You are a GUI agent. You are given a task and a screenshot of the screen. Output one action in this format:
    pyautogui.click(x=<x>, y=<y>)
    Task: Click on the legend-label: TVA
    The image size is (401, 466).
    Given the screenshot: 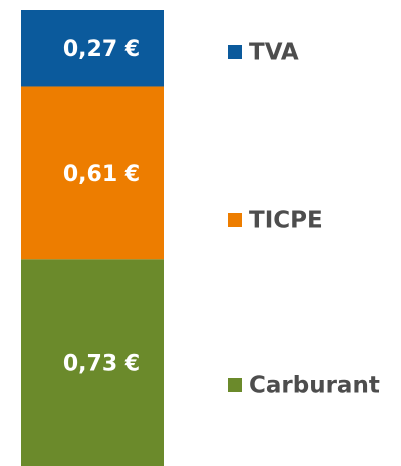 What is the action you would take?
    pyautogui.click(x=274, y=53)
    